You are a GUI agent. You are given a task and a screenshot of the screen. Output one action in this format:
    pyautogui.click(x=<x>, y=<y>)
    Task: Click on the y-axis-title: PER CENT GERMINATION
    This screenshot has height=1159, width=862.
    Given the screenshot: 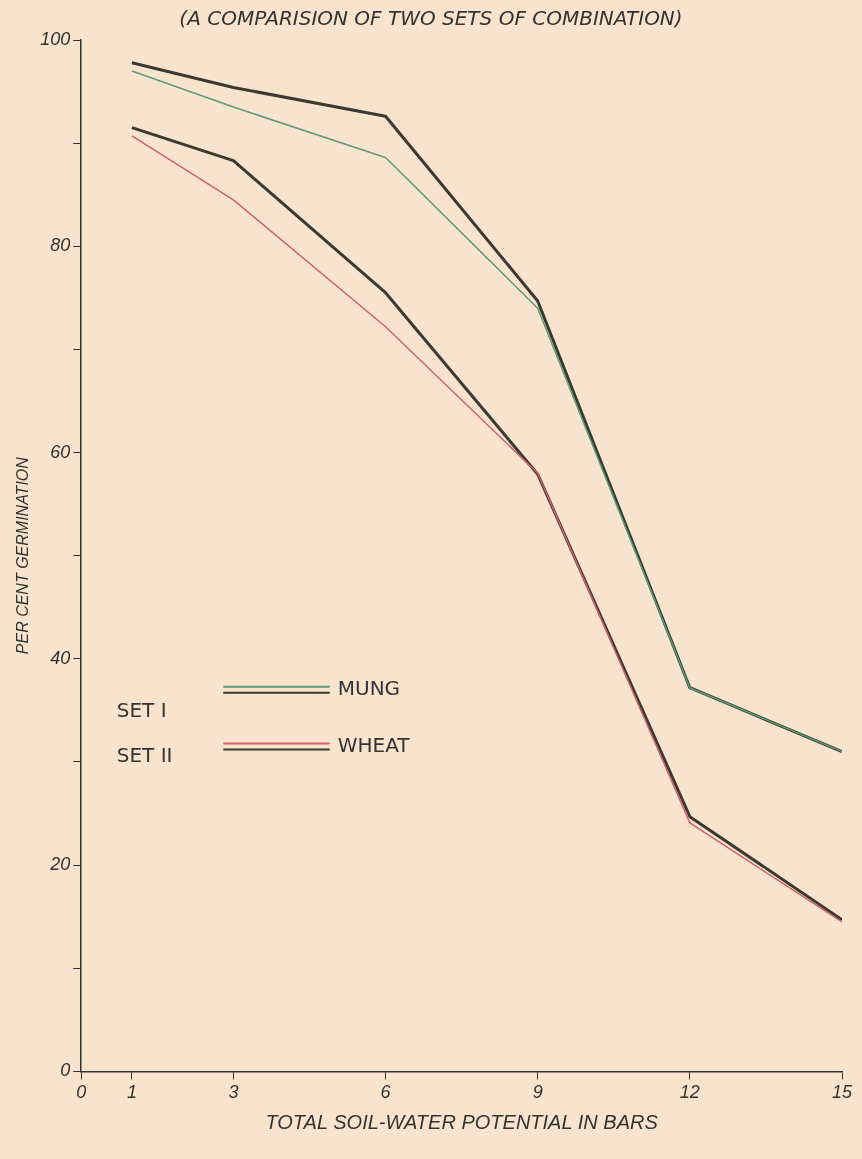 What is the action you would take?
    pyautogui.click(x=23, y=555)
    